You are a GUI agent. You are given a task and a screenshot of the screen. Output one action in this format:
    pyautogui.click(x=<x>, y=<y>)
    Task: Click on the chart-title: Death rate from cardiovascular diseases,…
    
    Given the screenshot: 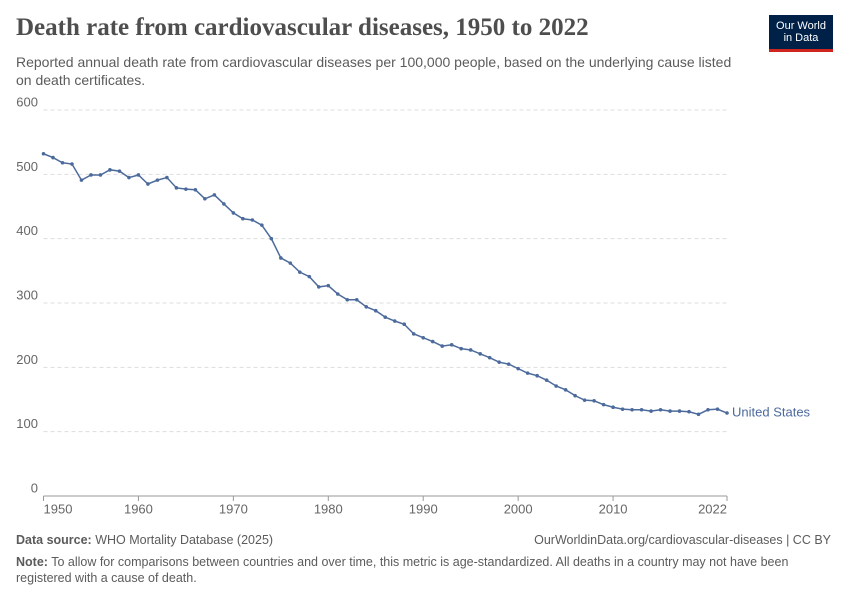 What is the action you would take?
    pyautogui.click(x=302, y=27)
    